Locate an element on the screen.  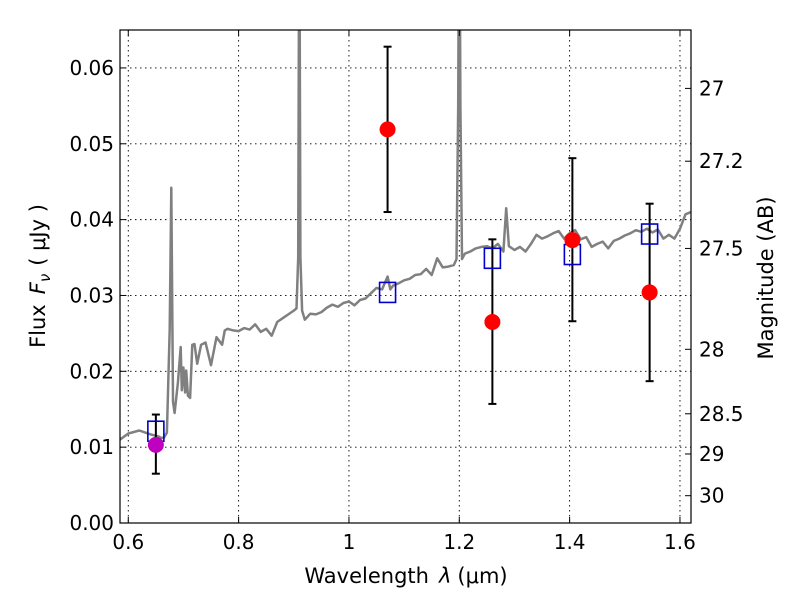
y-axis-label-symbol-sub: ν is located at coordinates (45, 278).